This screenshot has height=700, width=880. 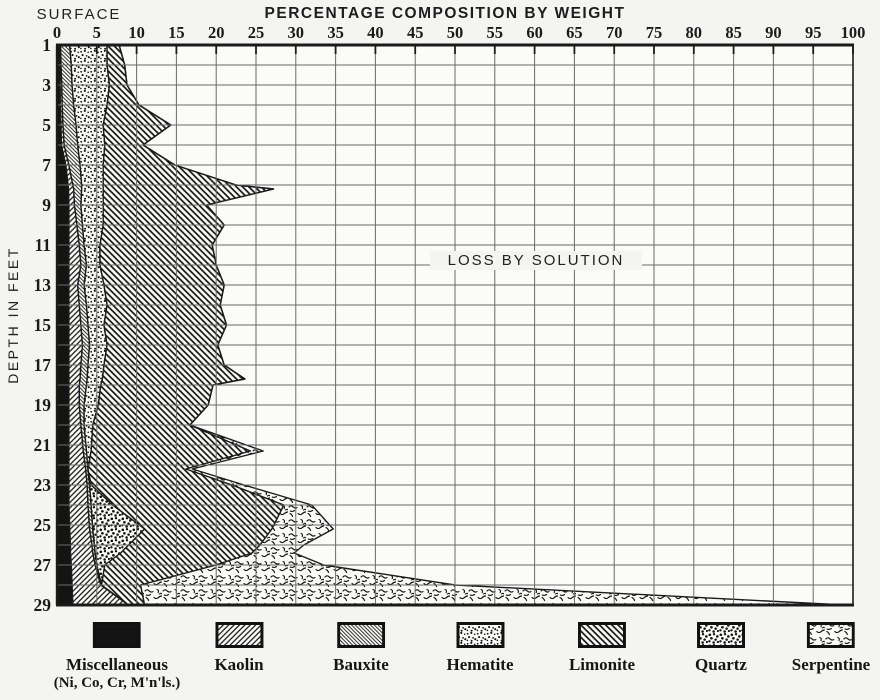 What do you see at coordinates (43, 485) in the screenshot?
I see `svg-text: 23` at bounding box center [43, 485].